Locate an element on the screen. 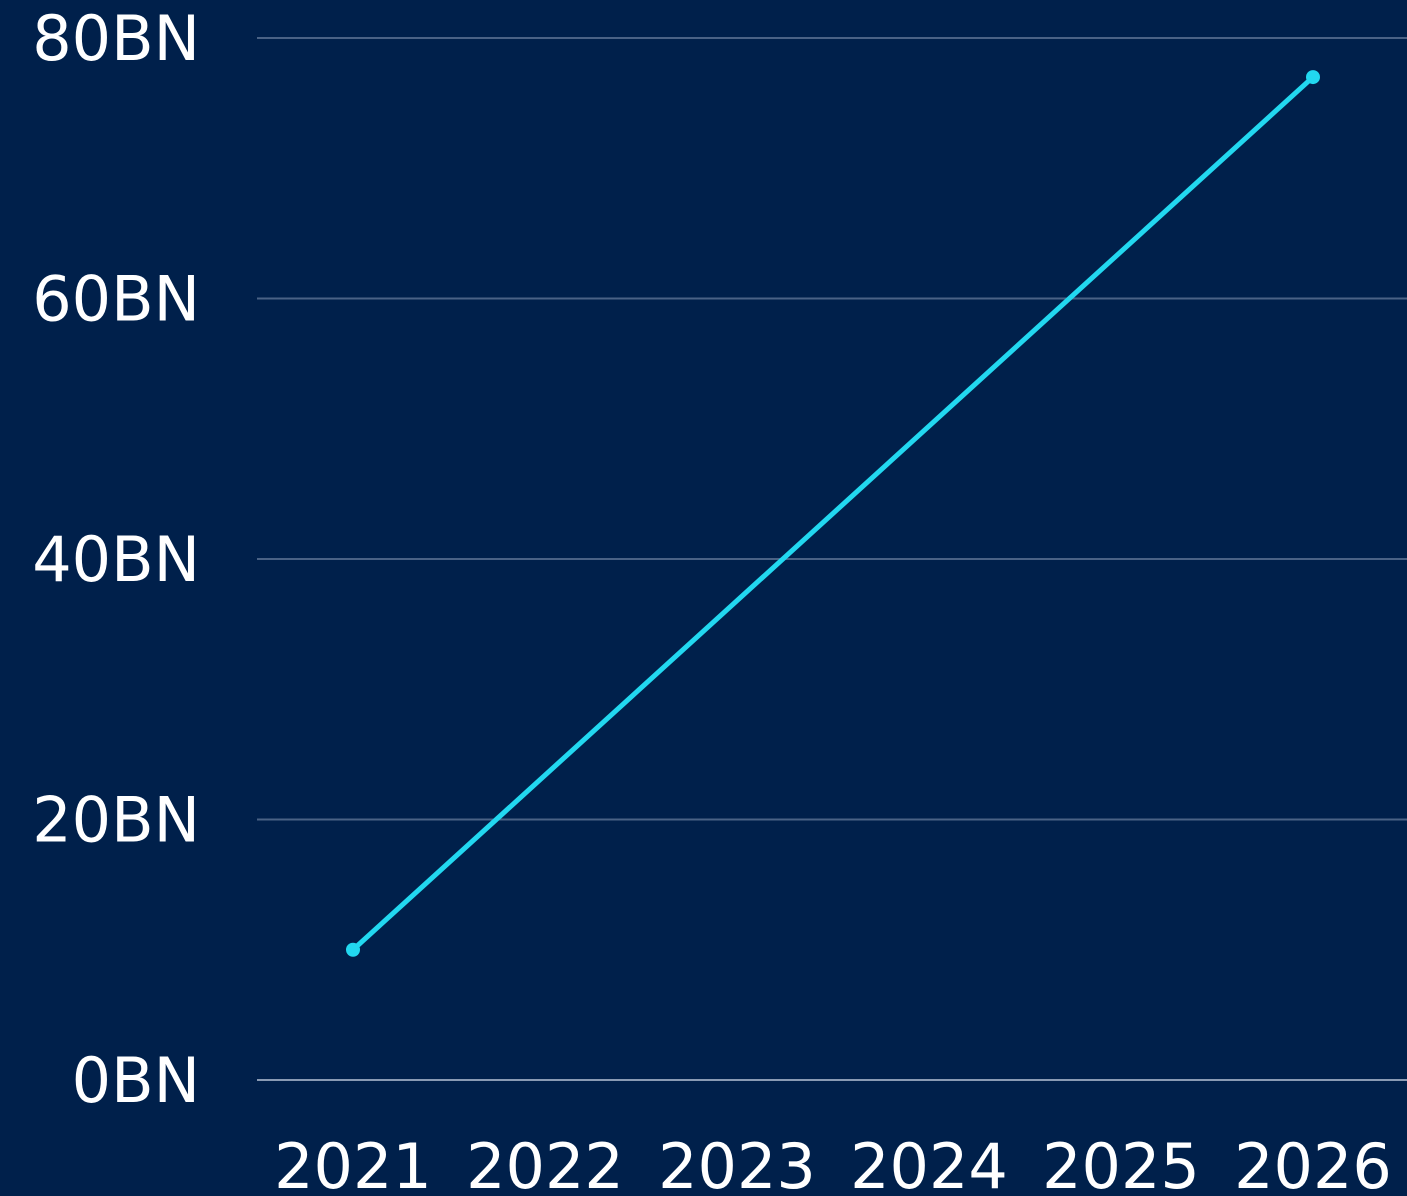  y-tick-label: 20BN is located at coordinates (116, 820).